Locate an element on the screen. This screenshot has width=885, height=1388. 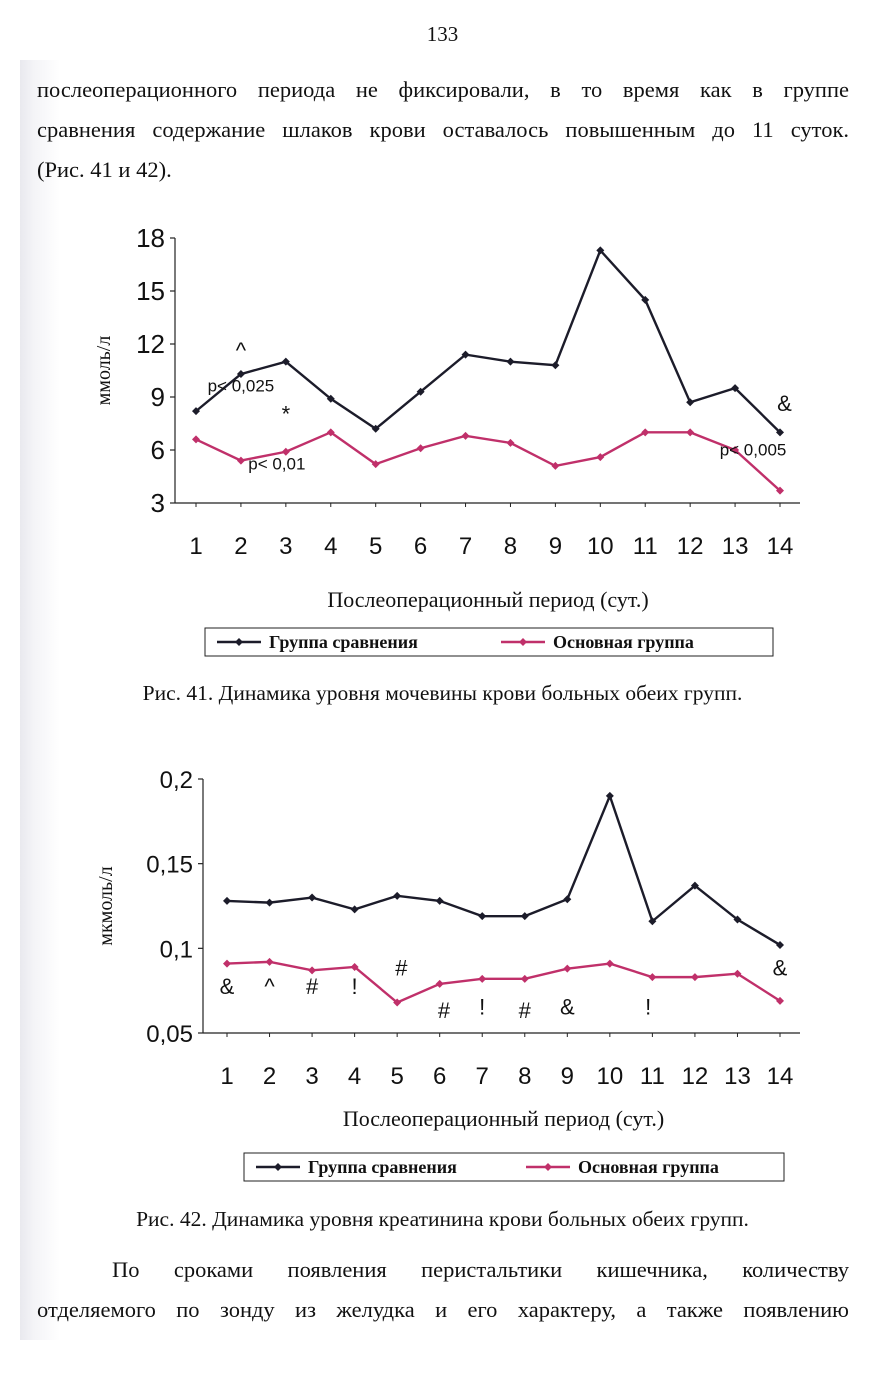
annotation: ^ is located at coordinates (241, 350).